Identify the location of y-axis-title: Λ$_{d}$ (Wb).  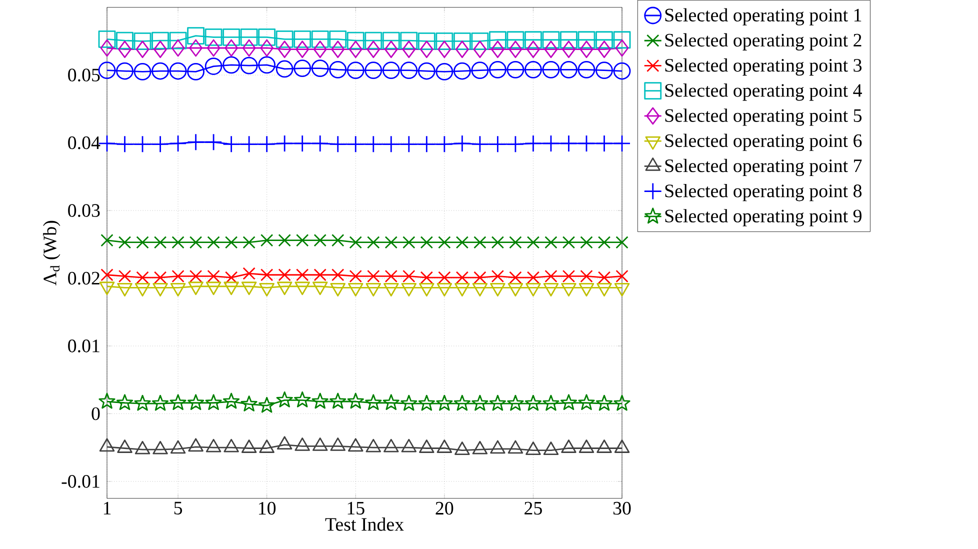
(51, 253).